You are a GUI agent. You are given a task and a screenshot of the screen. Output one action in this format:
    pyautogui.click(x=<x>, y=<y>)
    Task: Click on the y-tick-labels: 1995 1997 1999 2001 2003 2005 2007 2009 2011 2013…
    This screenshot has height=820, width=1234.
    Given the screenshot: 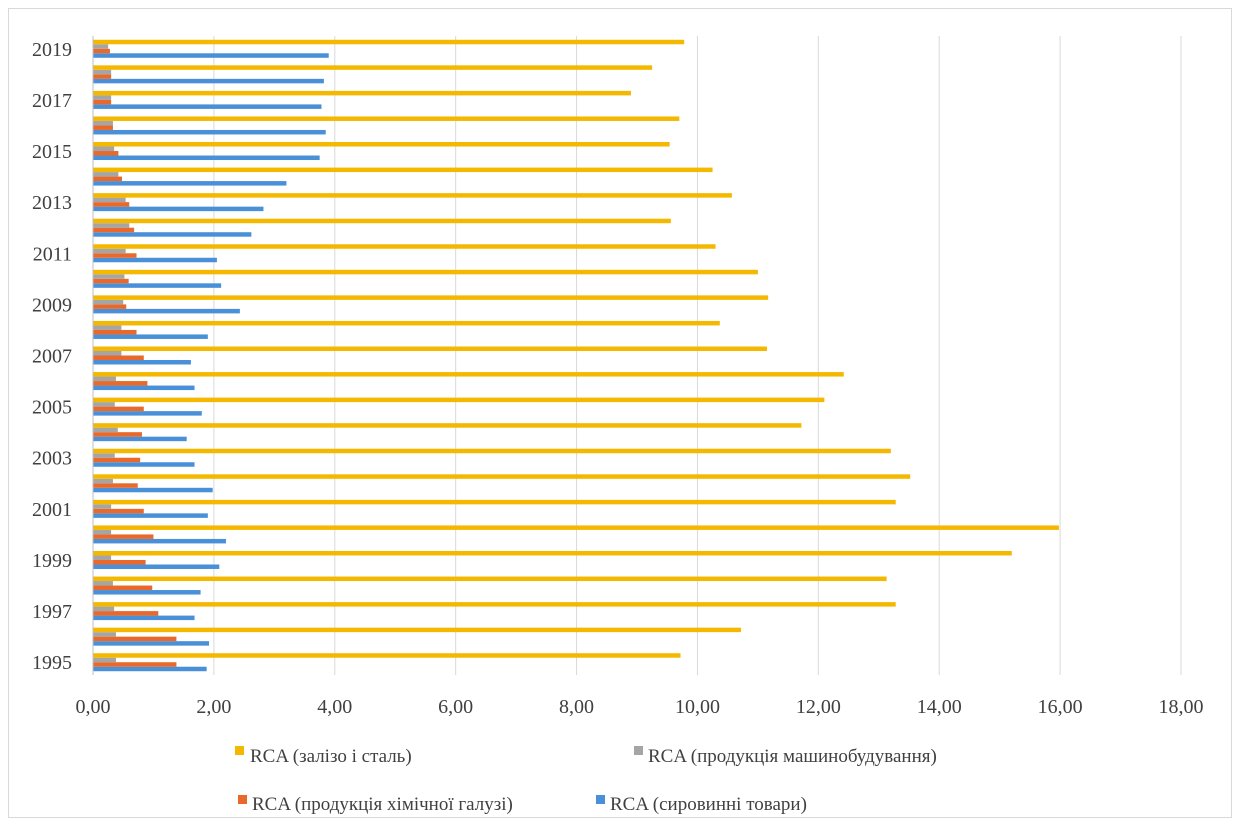 What is the action you would take?
    pyautogui.click(x=52, y=356)
    